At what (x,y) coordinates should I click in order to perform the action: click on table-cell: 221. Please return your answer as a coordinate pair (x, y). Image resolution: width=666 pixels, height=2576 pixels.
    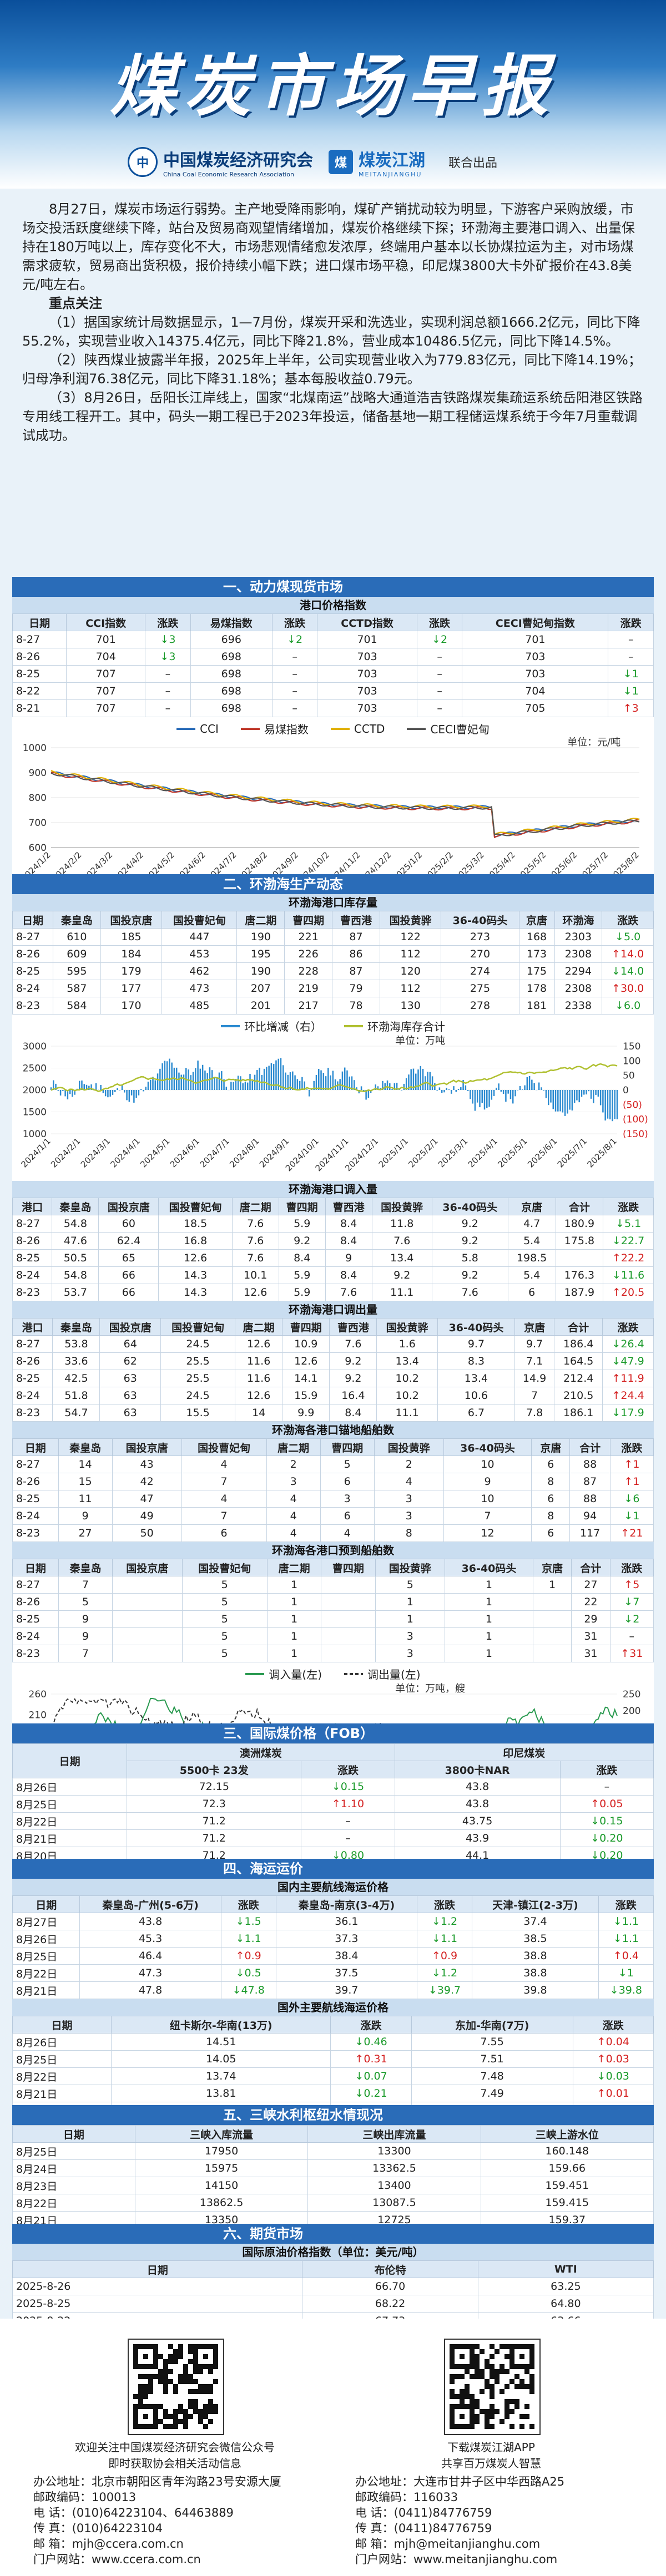
    Looking at the image, I should click on (309, 937).